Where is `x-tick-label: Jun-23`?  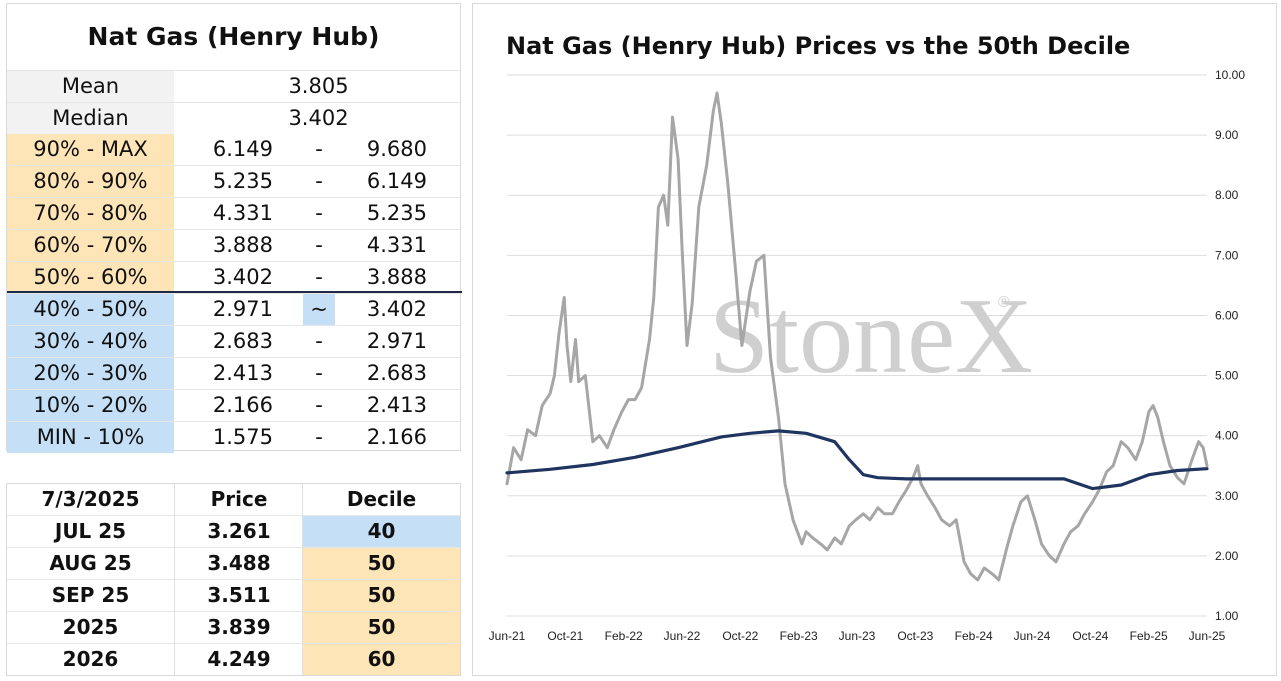 x-tick-label: Jun-23 is located at coordinates (857, 636).